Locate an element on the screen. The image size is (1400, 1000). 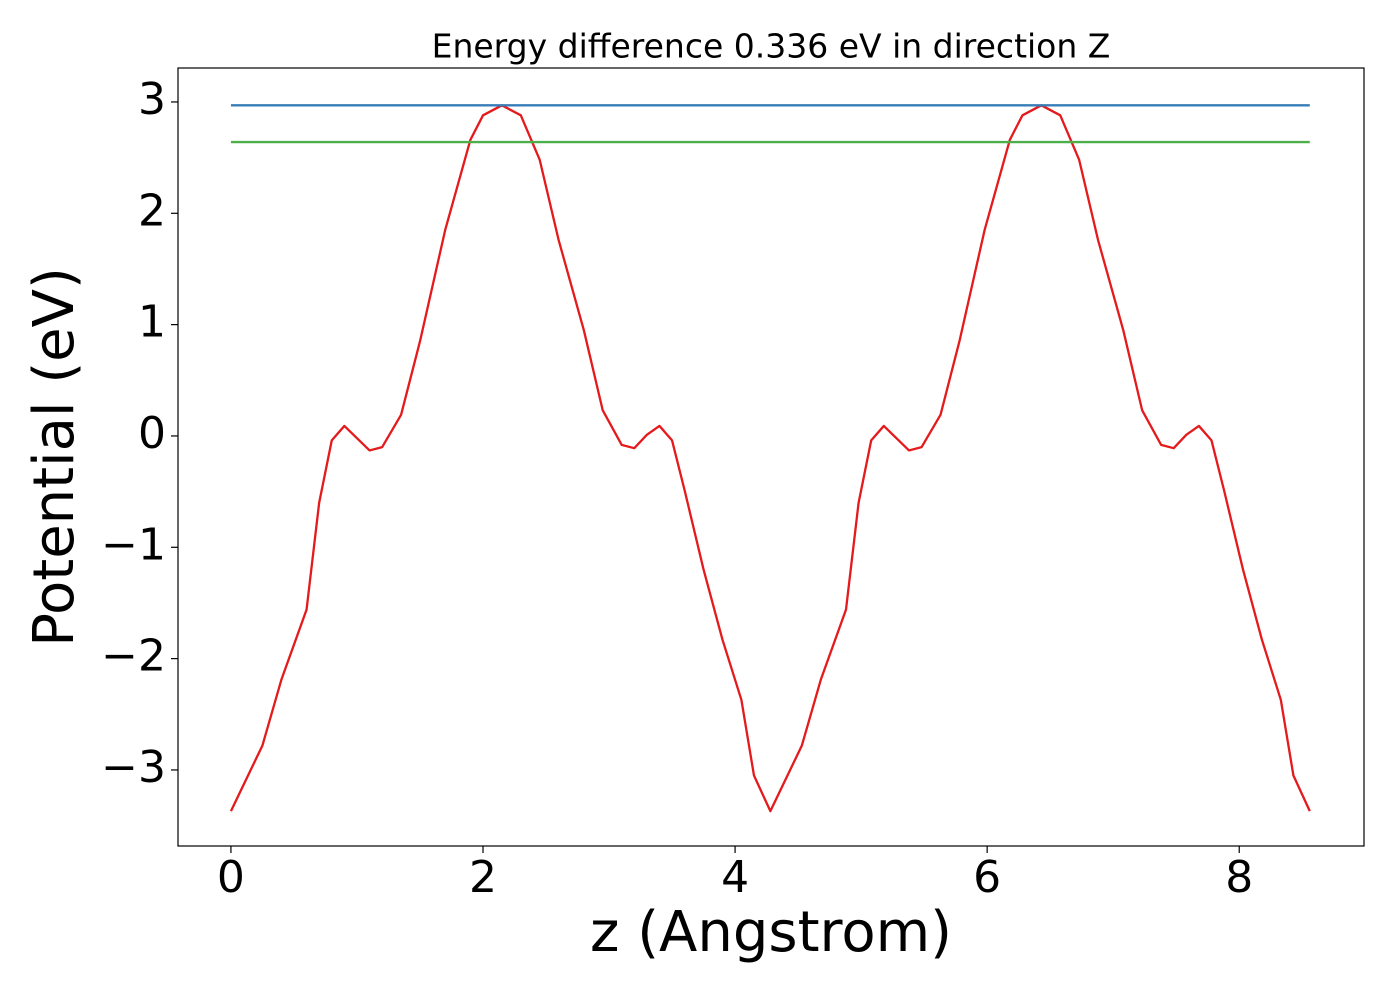
x-tick-label: 2 is located at coordinates (483, 877).